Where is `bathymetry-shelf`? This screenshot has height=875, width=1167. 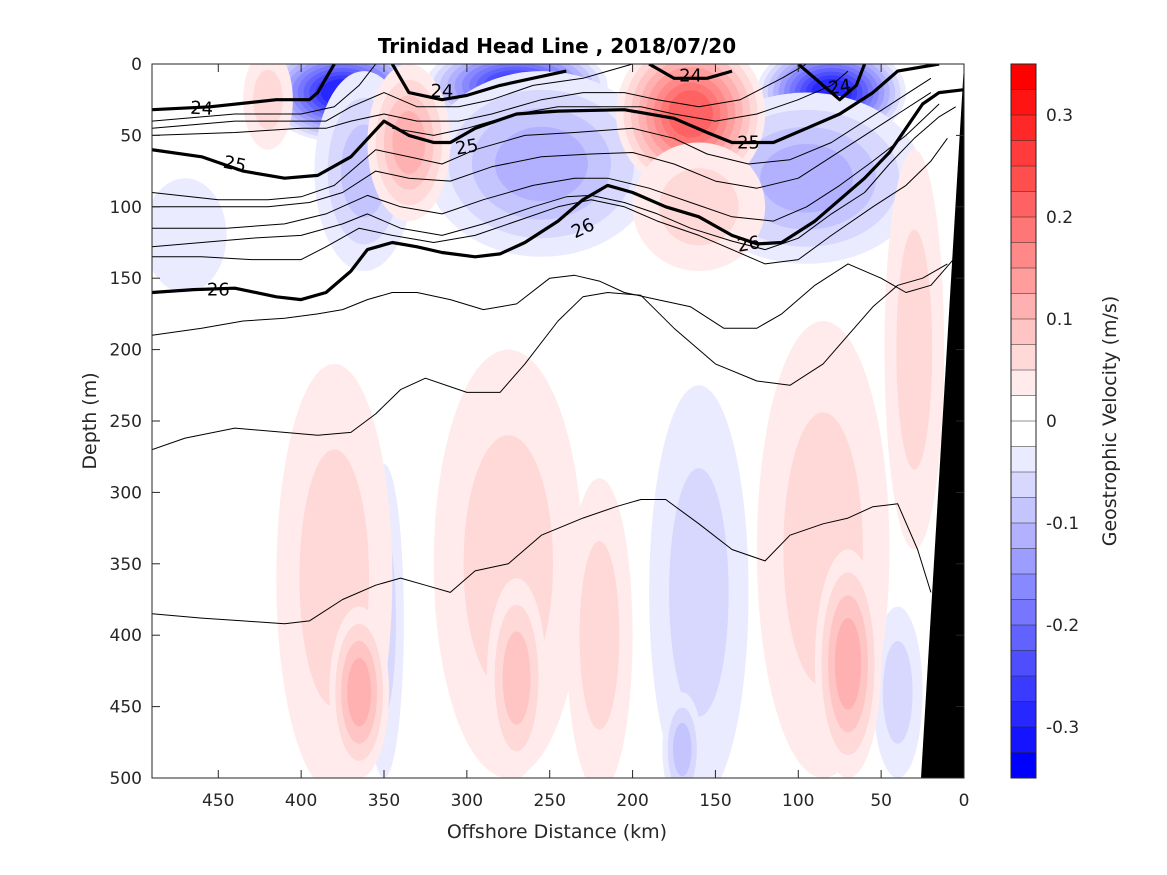 bathymetry-shelf is located at coordinates (942, 421).